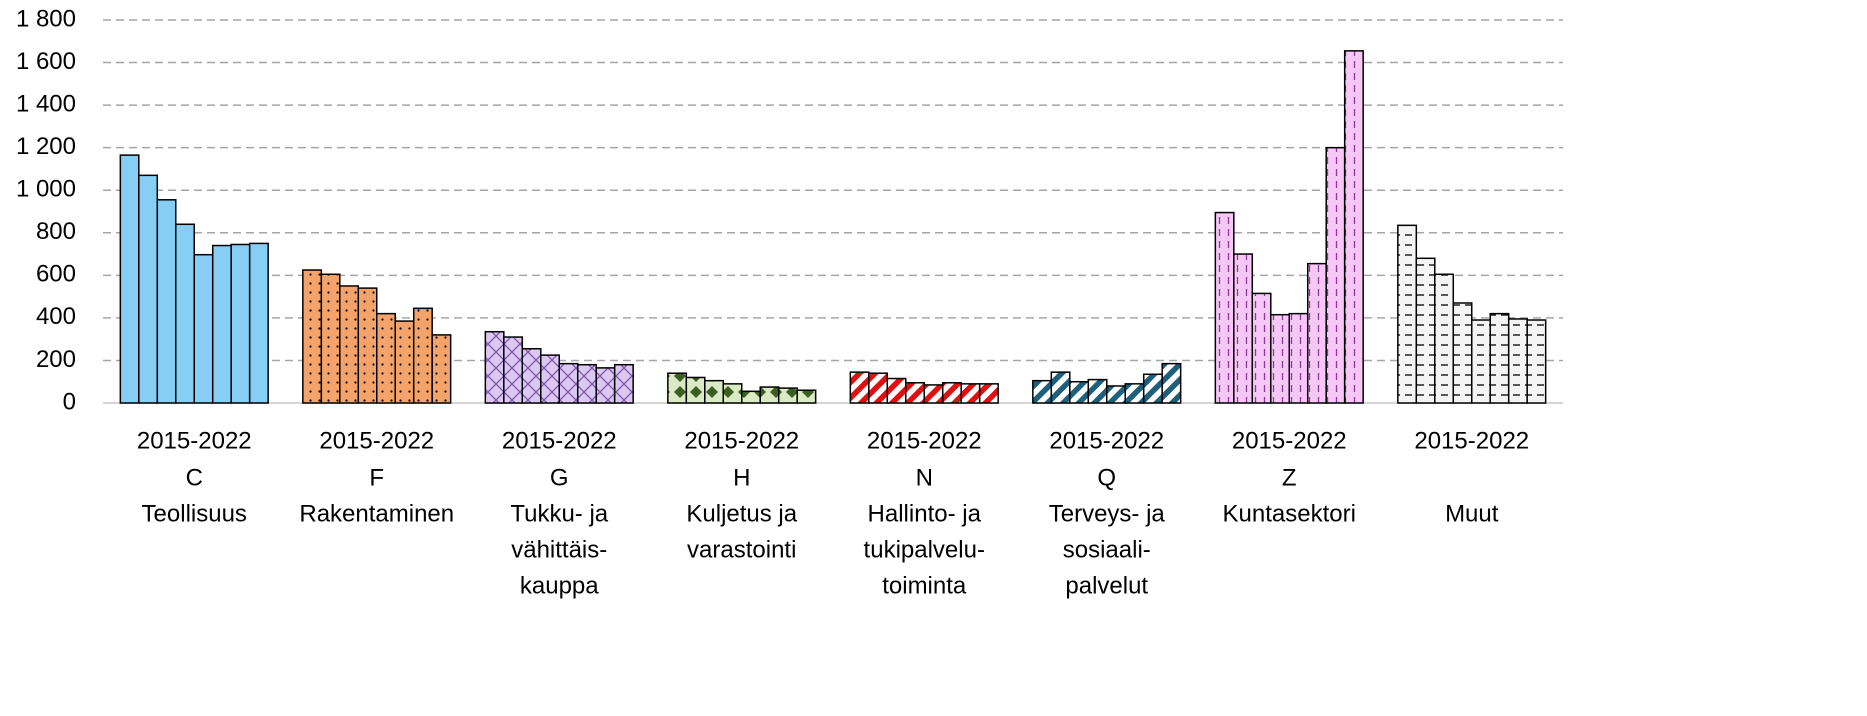 The height and width of the screenshot is (716, 1867). What do you see at coordinates (924, 477) in the screenshot?
I see `x-tick-label: N` at bounding box center [924, 477].